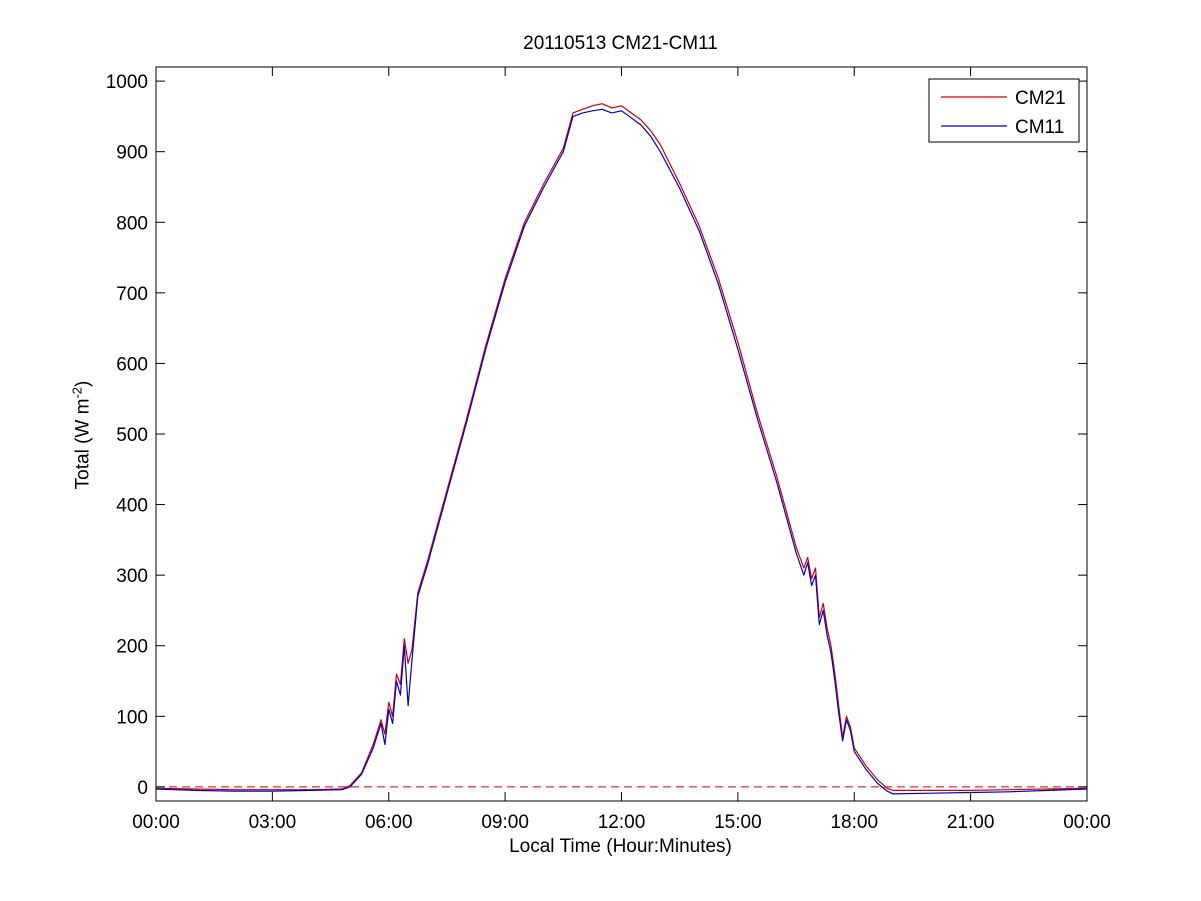 Image resolution: width=1201 pixels, height=901 pixels. Describe the element at coordinates (622, 822) in the screenshot. I see `x-tick-label: 12:00` at that location.